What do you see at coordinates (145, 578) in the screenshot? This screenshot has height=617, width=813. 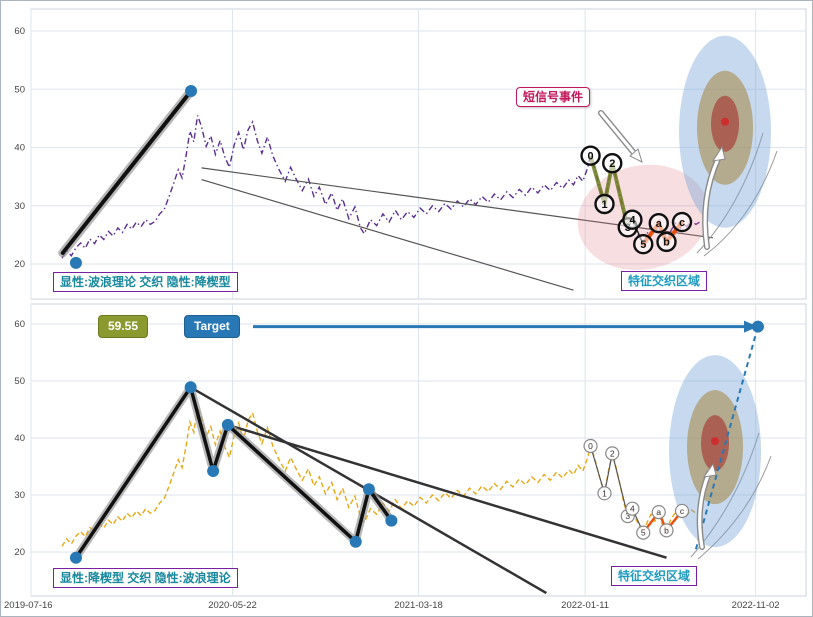 I see `bottom-caption-label: 显性:降楔型 交织 隐性:波浪理论` at bounding box center [145, 578].